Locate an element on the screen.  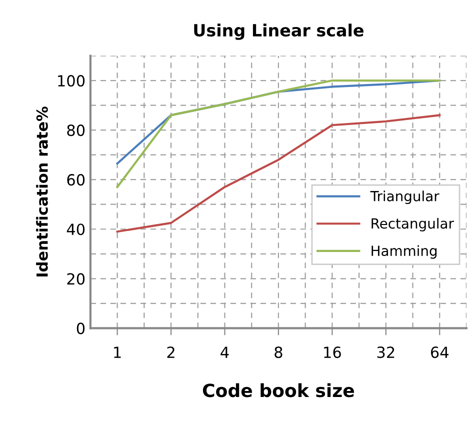
y-tick-label: 0 is located at coordinates (80, 328).